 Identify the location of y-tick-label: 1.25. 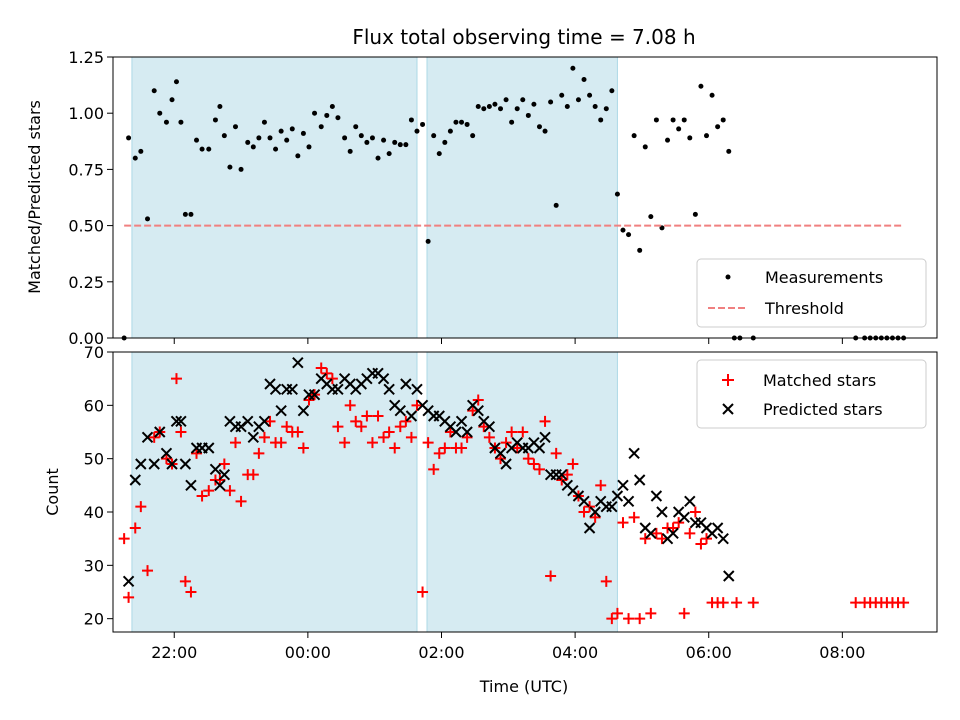
(86, 57).